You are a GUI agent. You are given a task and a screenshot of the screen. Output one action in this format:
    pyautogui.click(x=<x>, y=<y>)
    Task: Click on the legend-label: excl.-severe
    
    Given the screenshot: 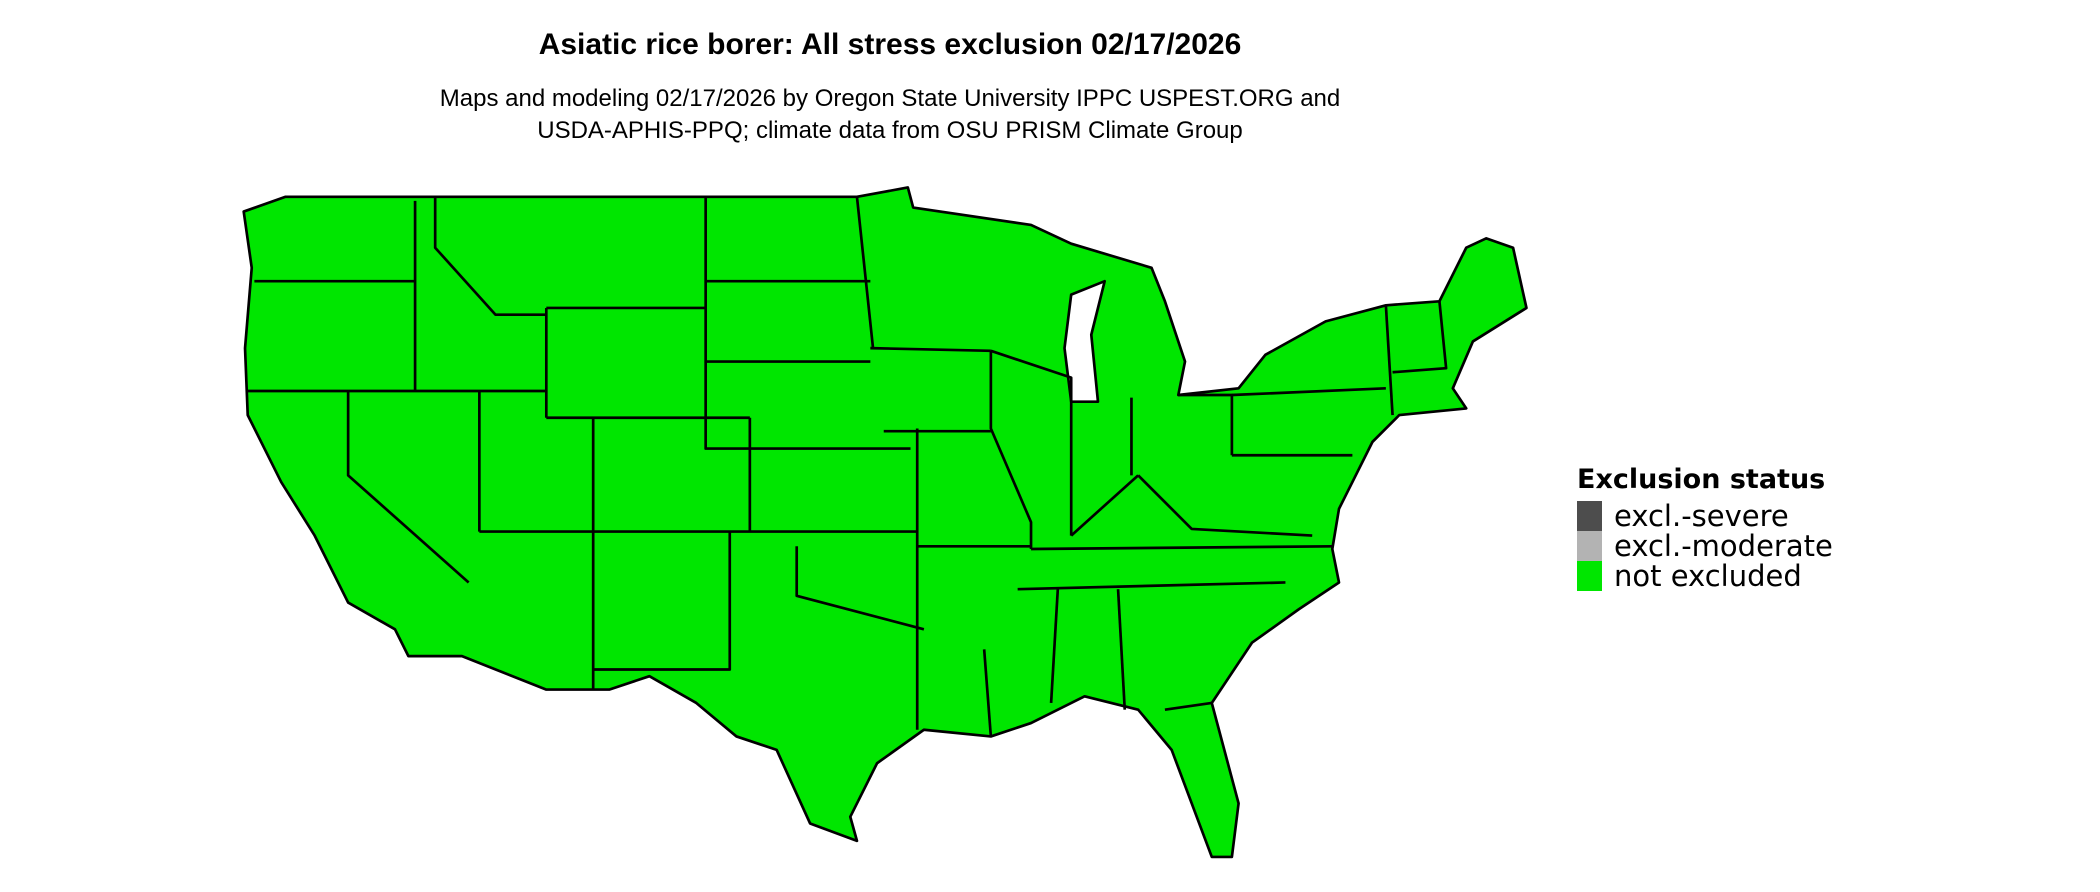 What is the action you would take?
    pyautogui.click(x=1701, y=516)
    